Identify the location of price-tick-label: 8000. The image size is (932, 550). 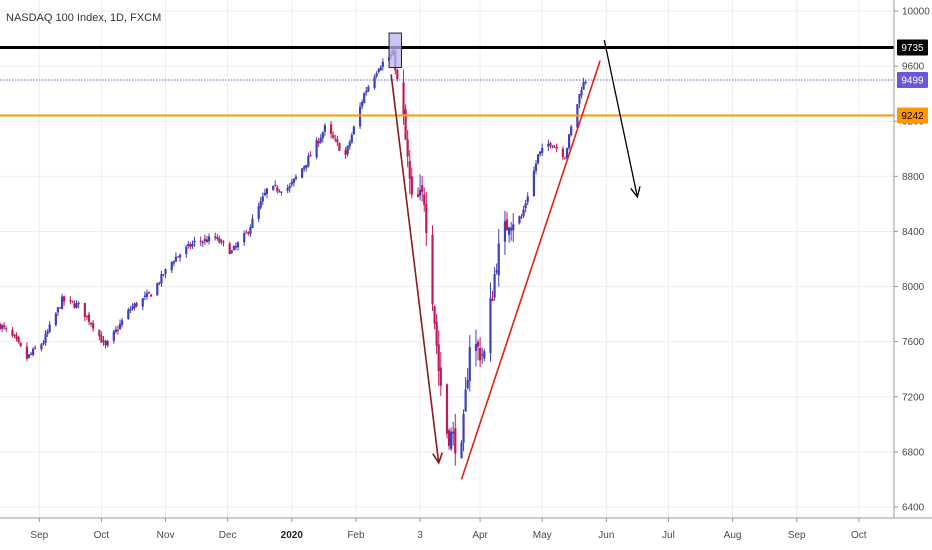
(913, 287).